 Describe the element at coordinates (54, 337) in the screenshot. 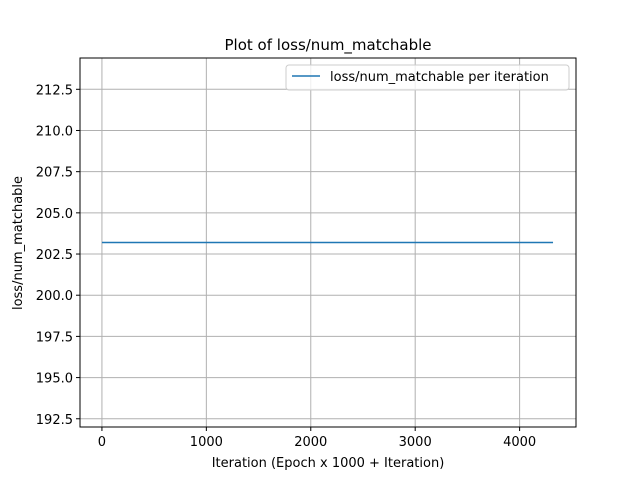

I see `y-tick-label: 197.5` at that location.